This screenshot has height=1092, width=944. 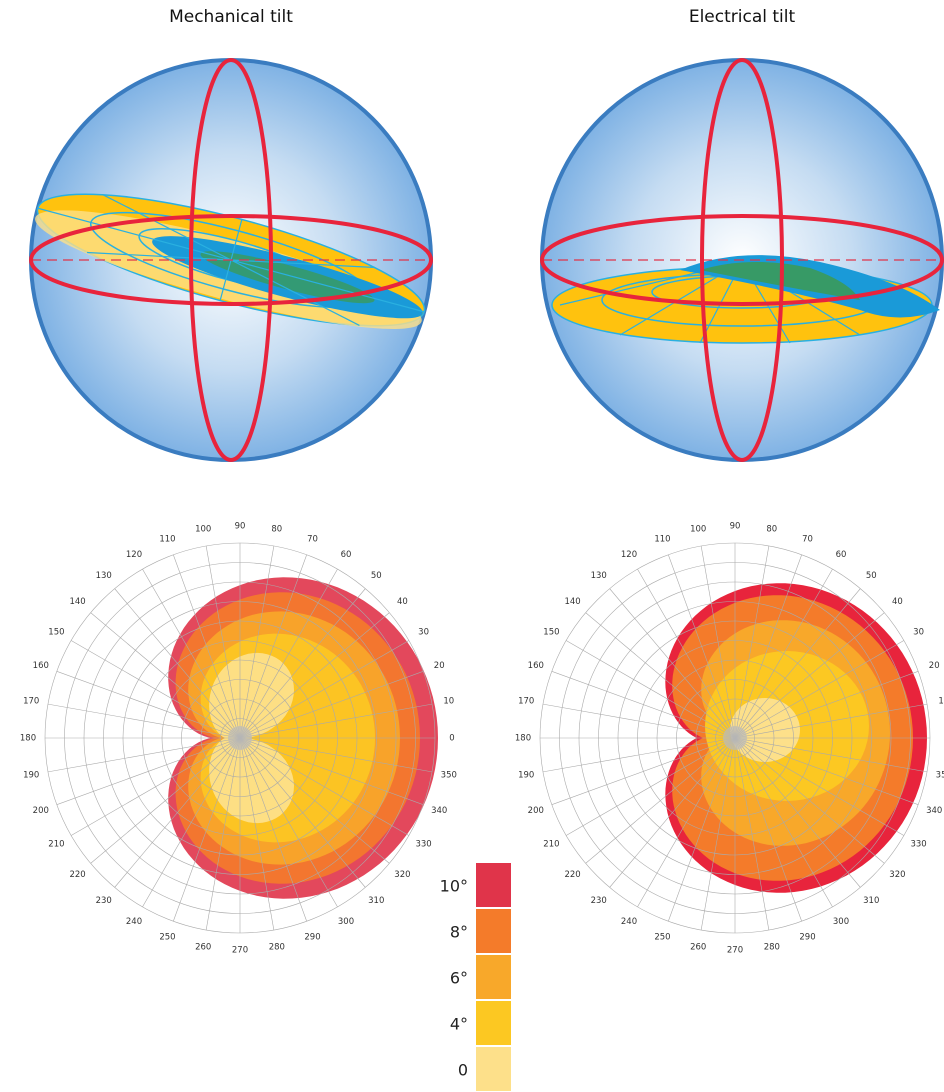 I want to click on title: Mechanical tilt, so click(x=231, y=17).